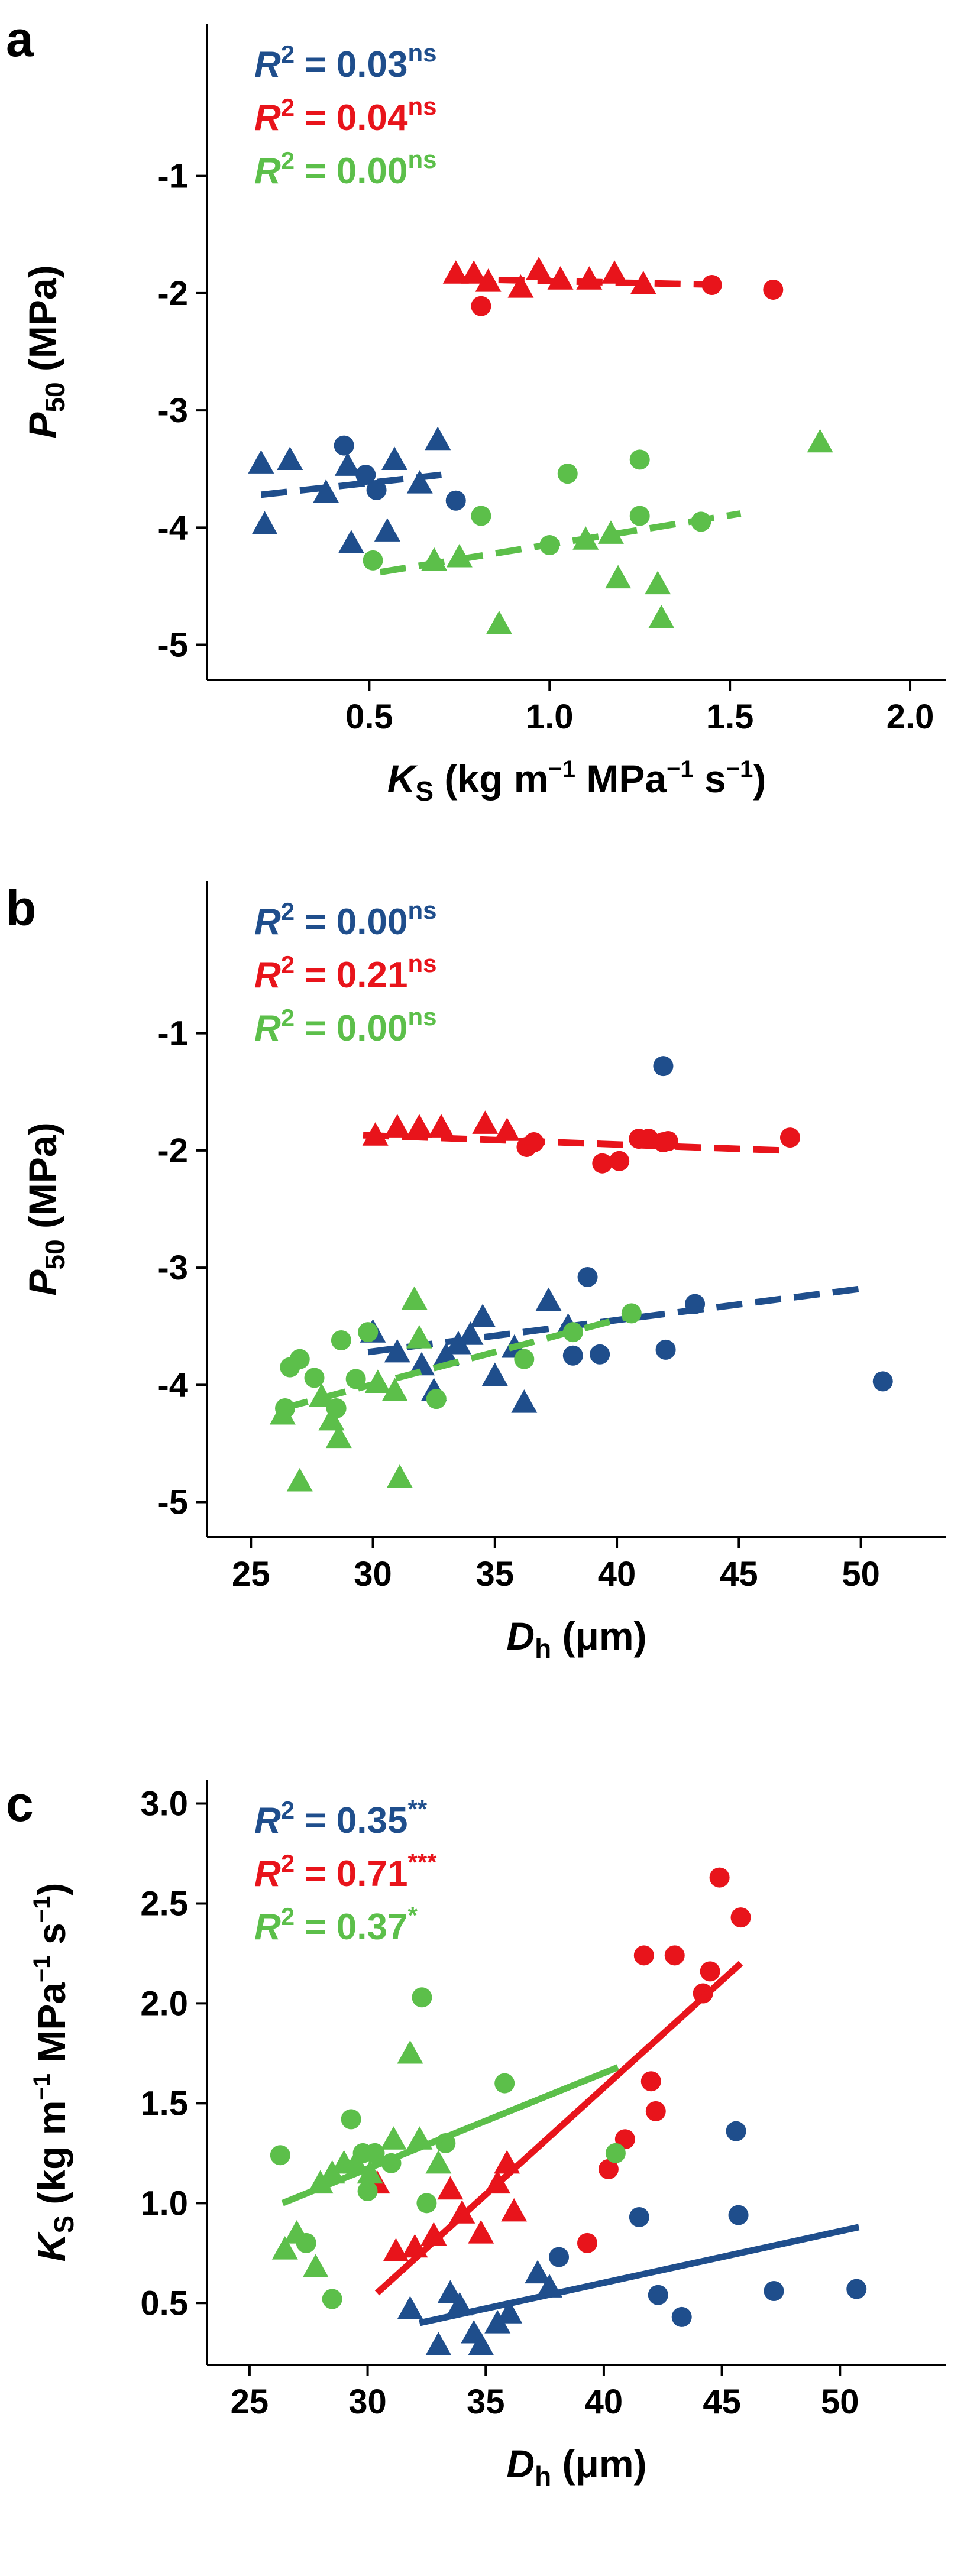 The height and width of the screenshot is (2576, 964). What do you see at coordinates (345, 62) in the screenshot?
I see `blue-r2-annotation: R2 = 0.03ns` at bounding box center [345, 62].